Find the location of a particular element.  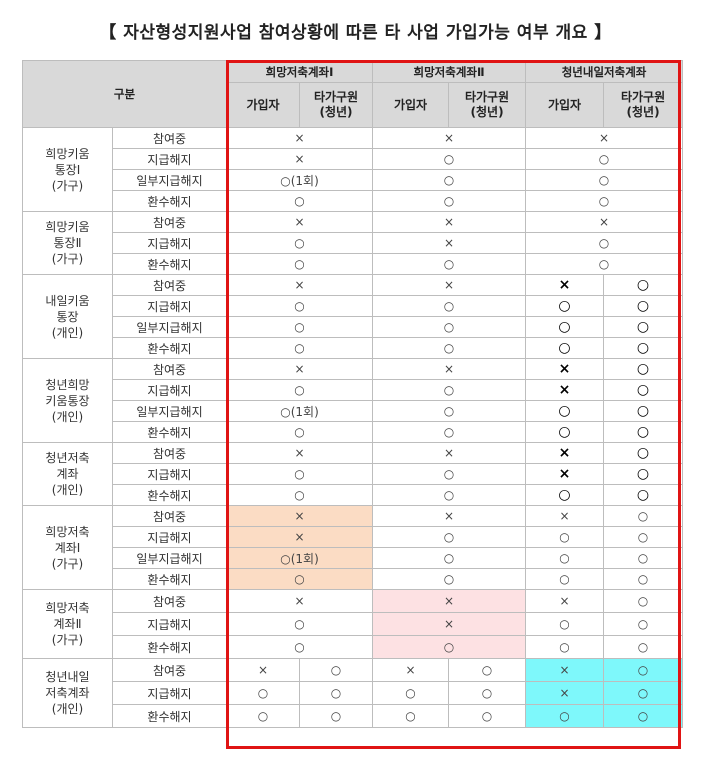

table-row: 환수해지 ○ ○ ○ ○ ○ ○ is located at coordinates (353, 716).